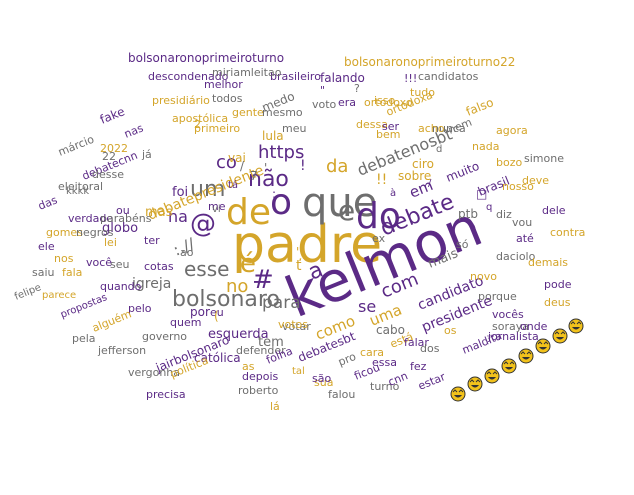  What do you see at coordinates (567, 232) in the screenshot?
I see `word-cloud-term: contra` at bounding box center [567, 232].